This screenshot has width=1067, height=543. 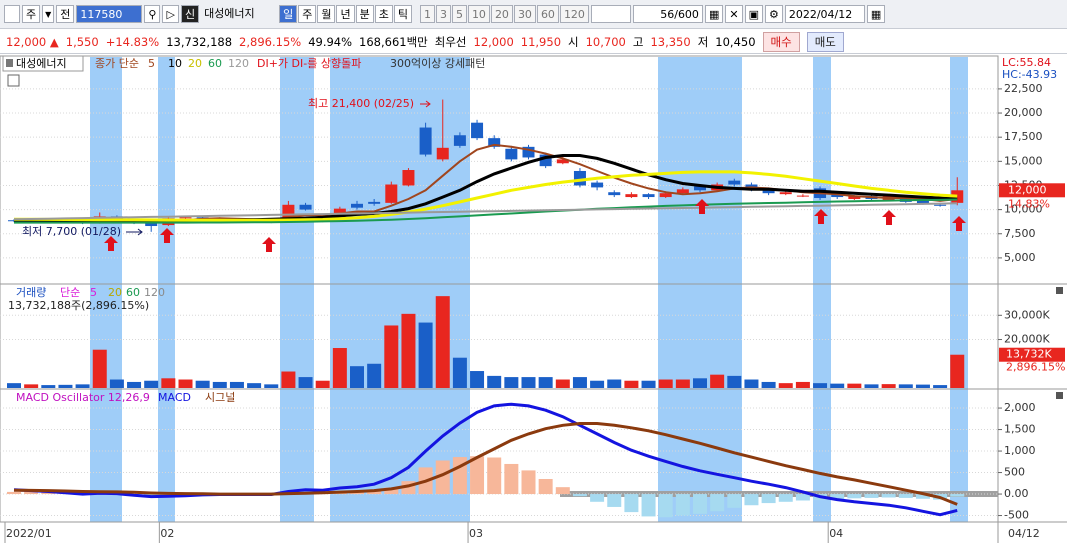 What do you see at coordinates (383, 14) in the screenshot?
I see `period-button: 초` at bounding box center [383, 14].